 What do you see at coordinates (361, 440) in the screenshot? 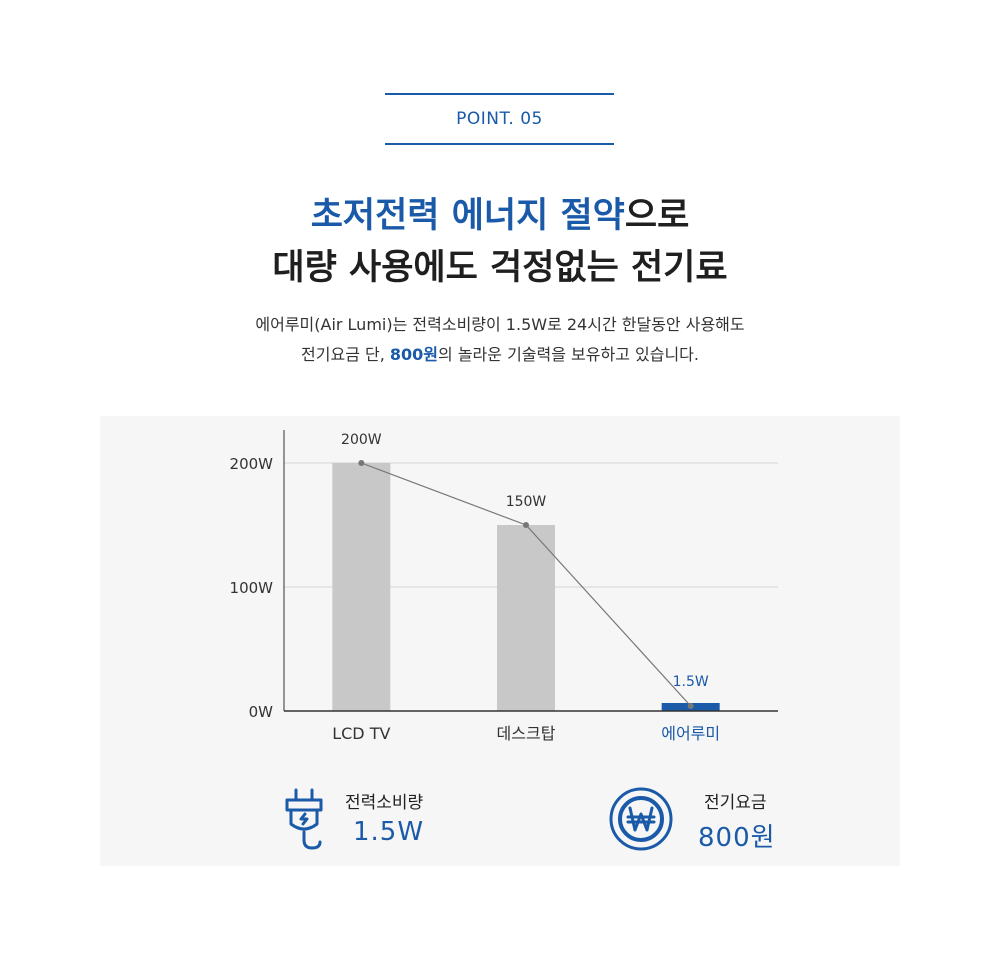
I see `data-label: 200W` at bounding box center [361, 440].